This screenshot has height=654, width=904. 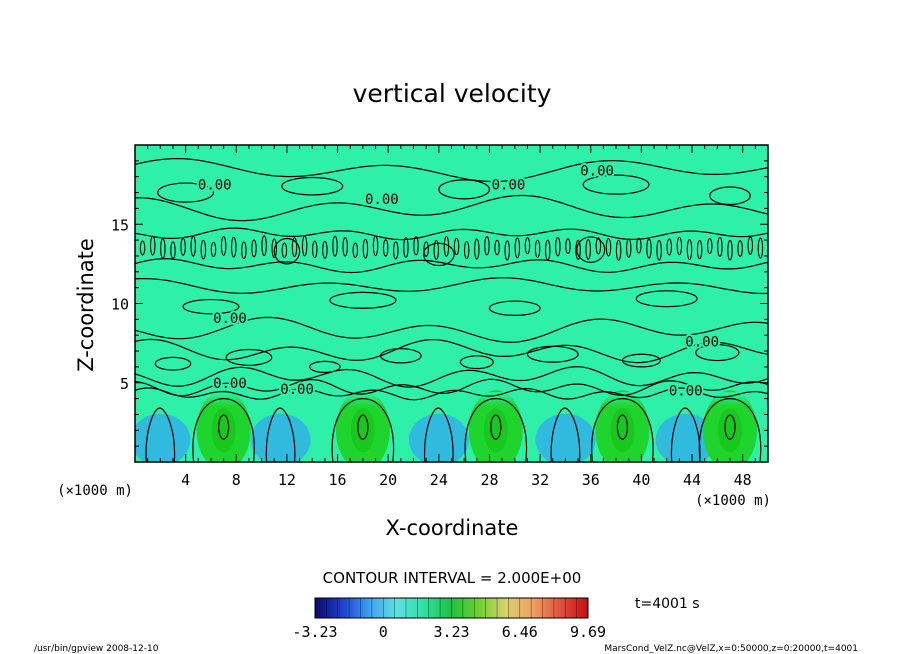 I want to click on x-tick-label: 40, so click(x=641, y=480).